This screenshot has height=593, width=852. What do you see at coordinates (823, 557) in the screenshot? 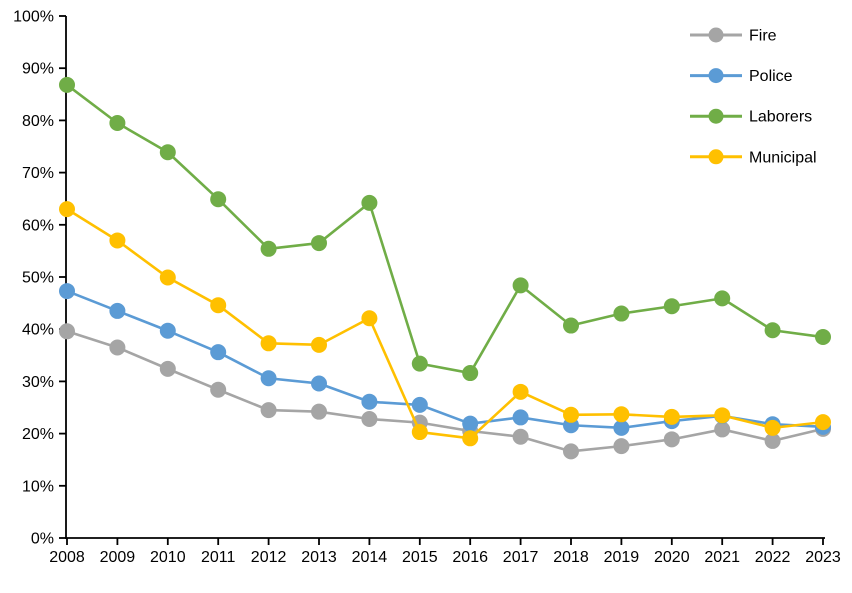
I see `x-tick-label: 2023` at bounding box center [823, 557].